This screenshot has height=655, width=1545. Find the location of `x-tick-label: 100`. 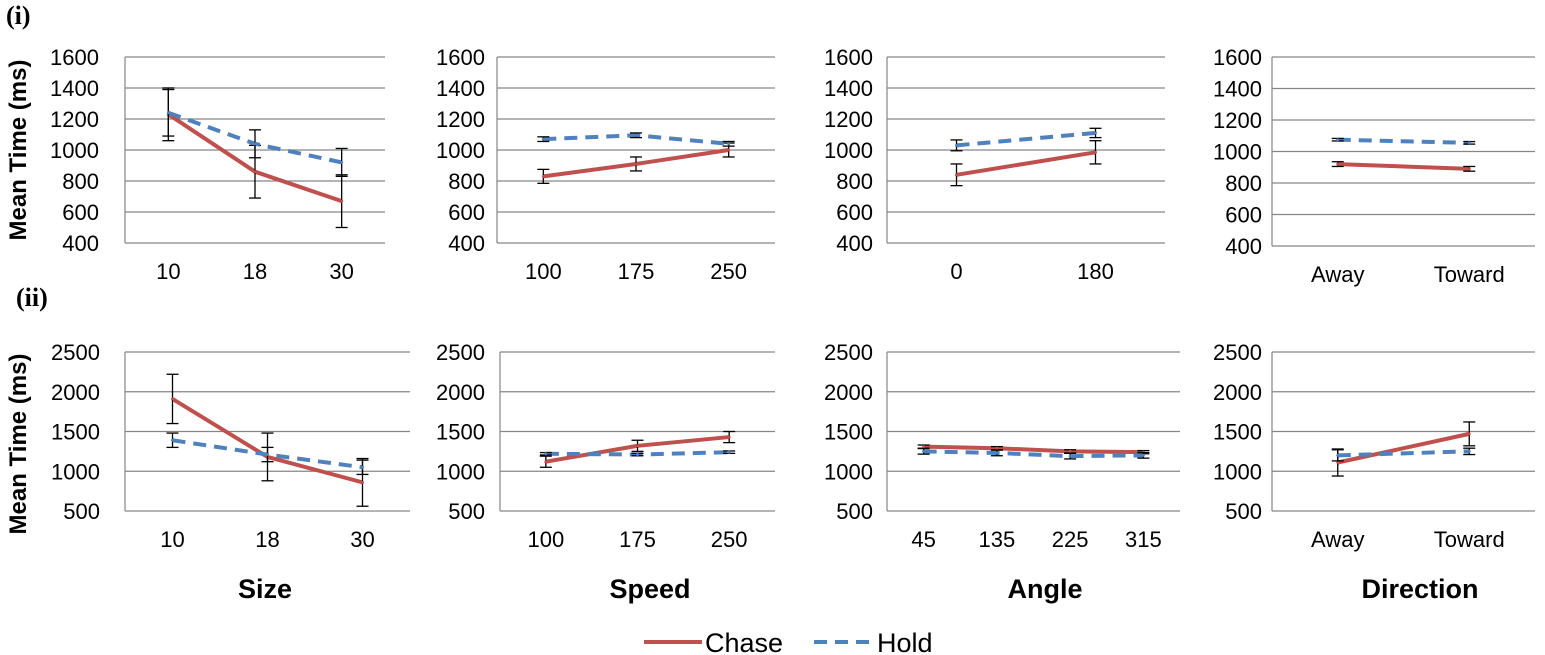

x-tick-label: 100 is located at coordinates (545, 539).